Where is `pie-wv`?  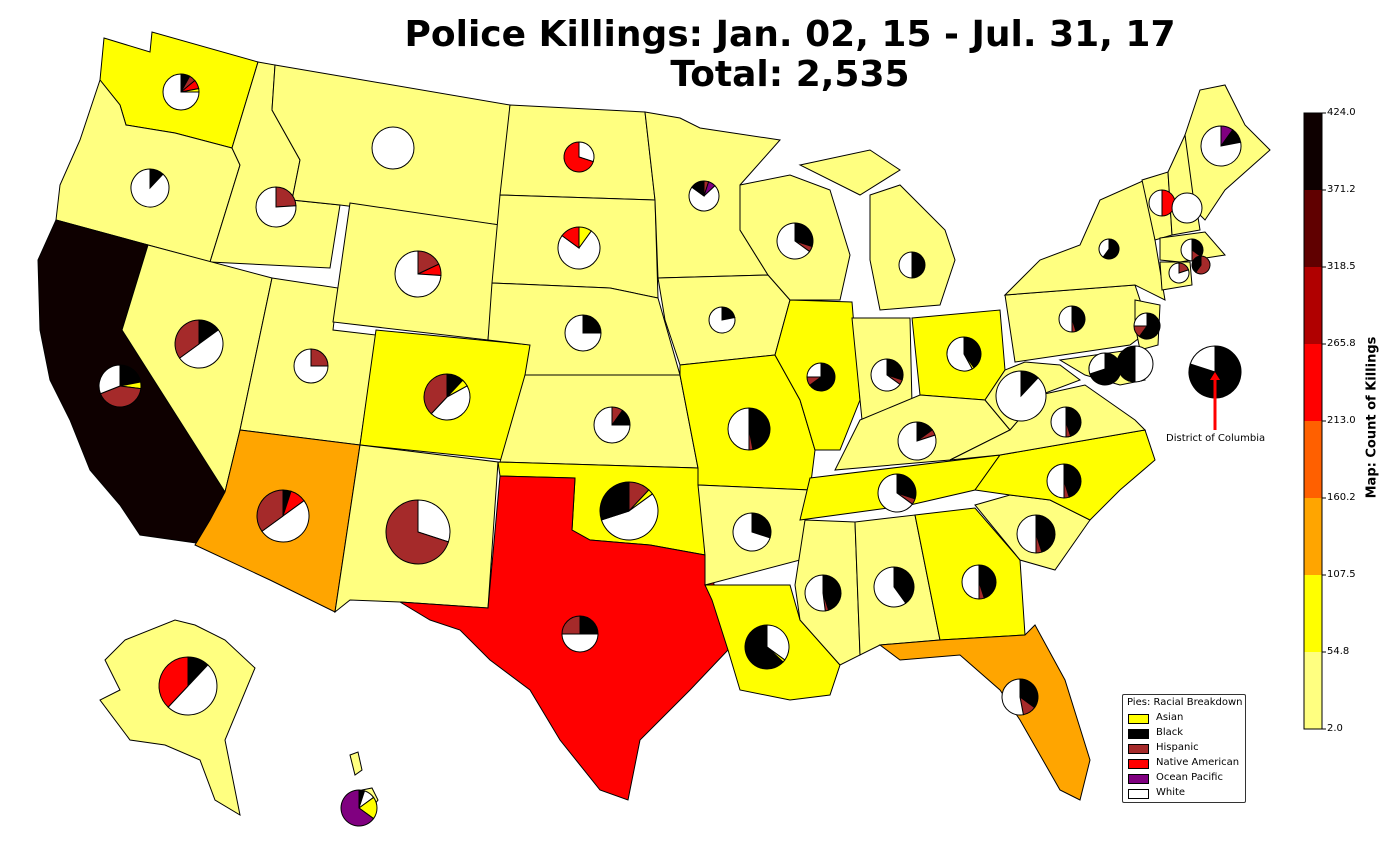
pie-wv is located at coordinates (1021, 396).